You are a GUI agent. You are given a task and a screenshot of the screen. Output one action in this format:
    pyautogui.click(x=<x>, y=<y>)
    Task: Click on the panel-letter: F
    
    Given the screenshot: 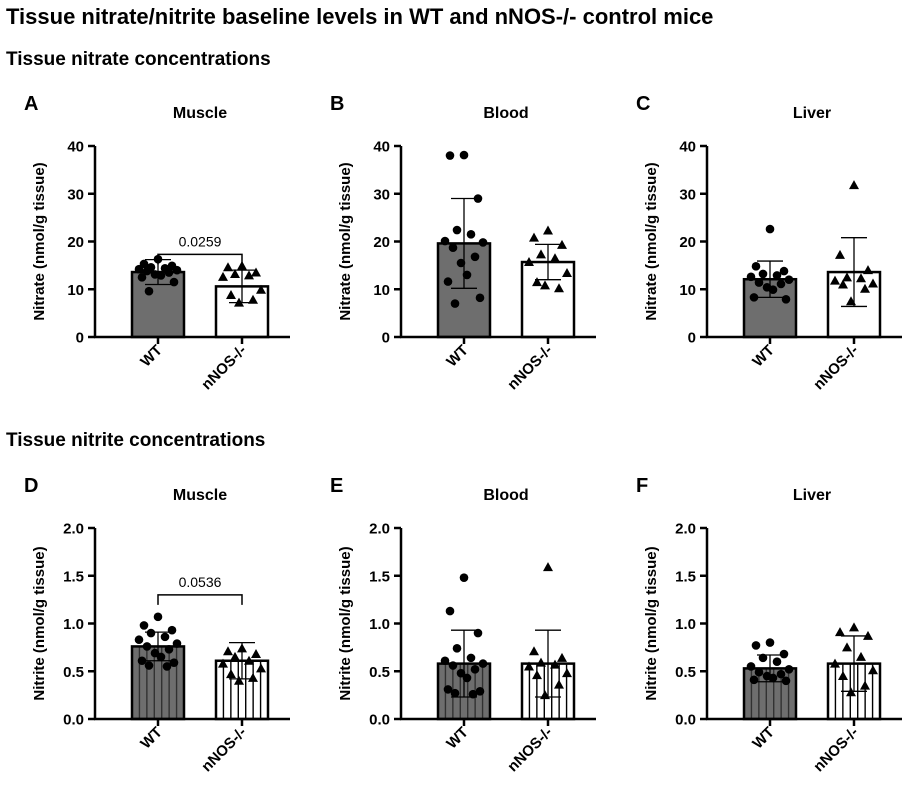 What is the action you would take?
    pyautogui.click(x=642, y=486)
    